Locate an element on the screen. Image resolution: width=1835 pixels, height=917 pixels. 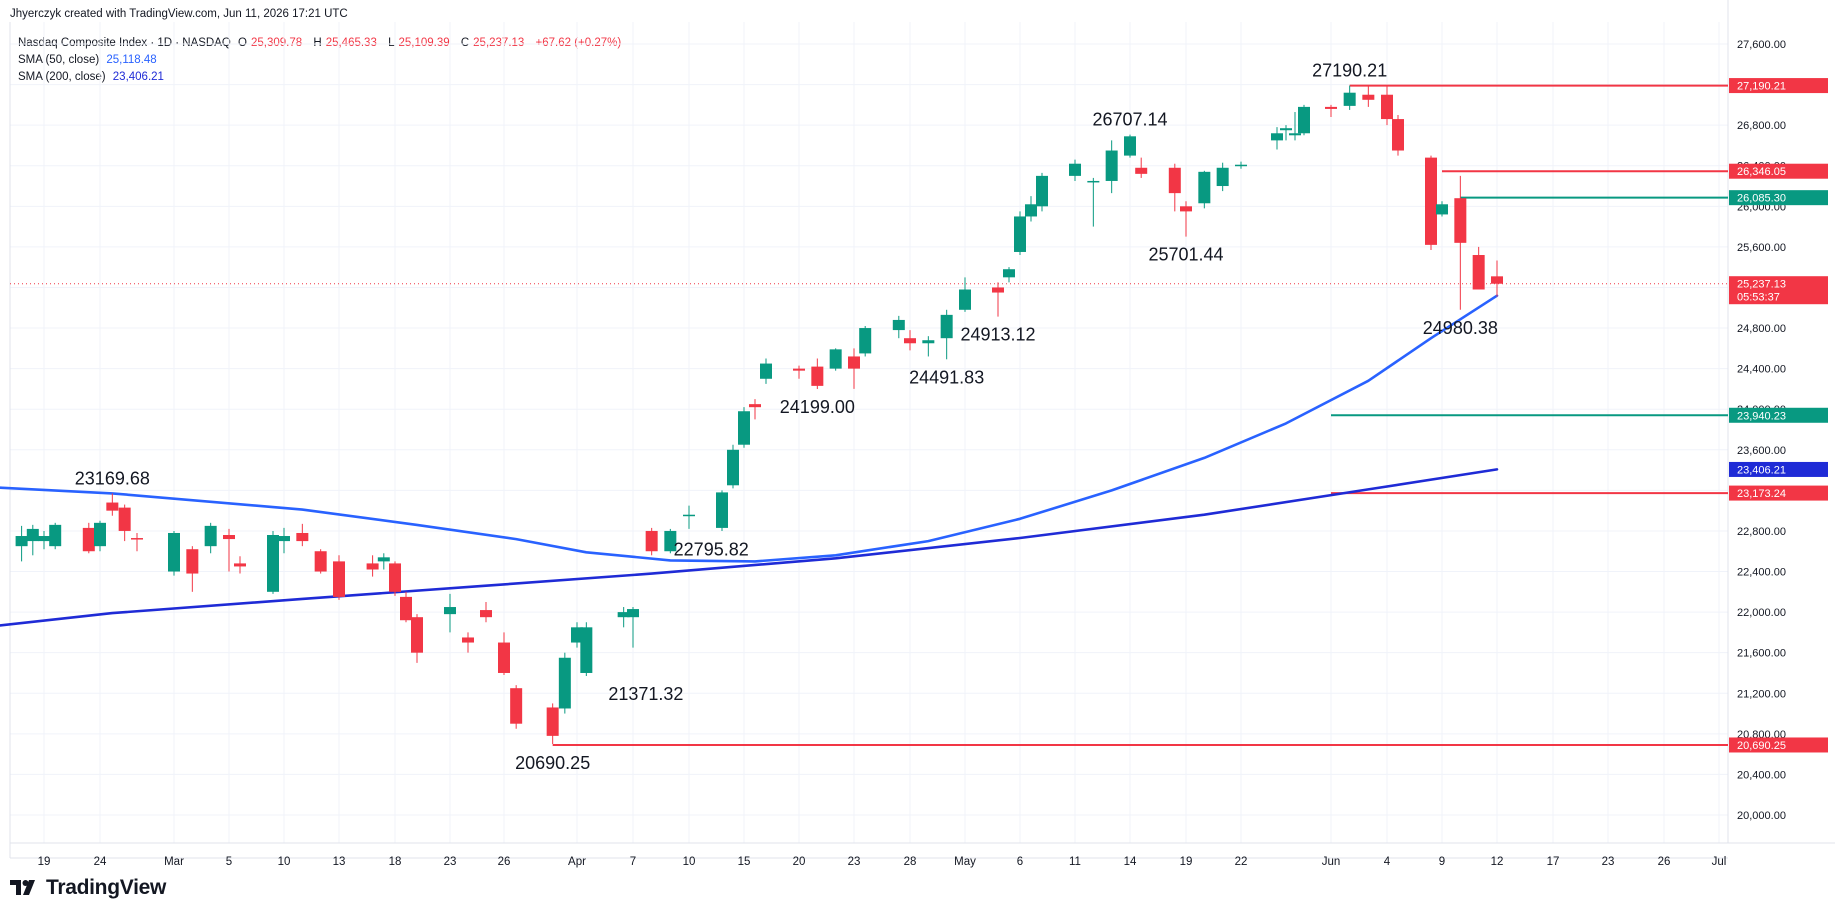
sma200-line is located at coordinates (749, 547).